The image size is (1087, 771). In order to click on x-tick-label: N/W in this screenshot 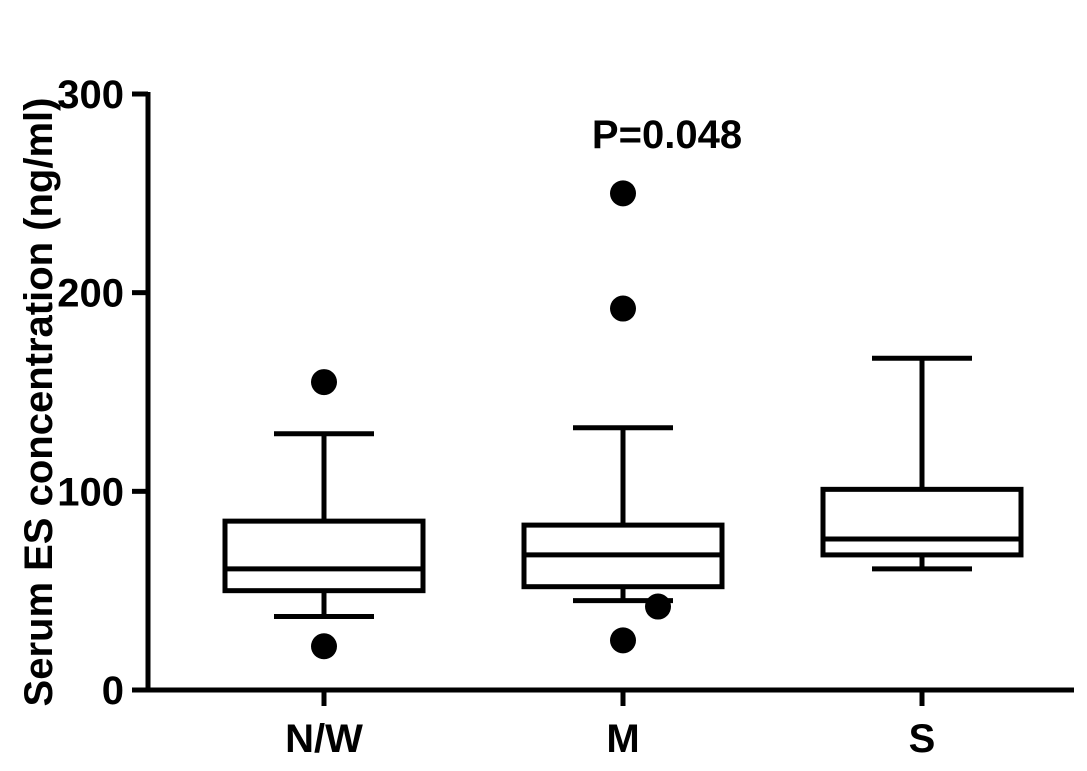, I will do `click(324, 739)`.